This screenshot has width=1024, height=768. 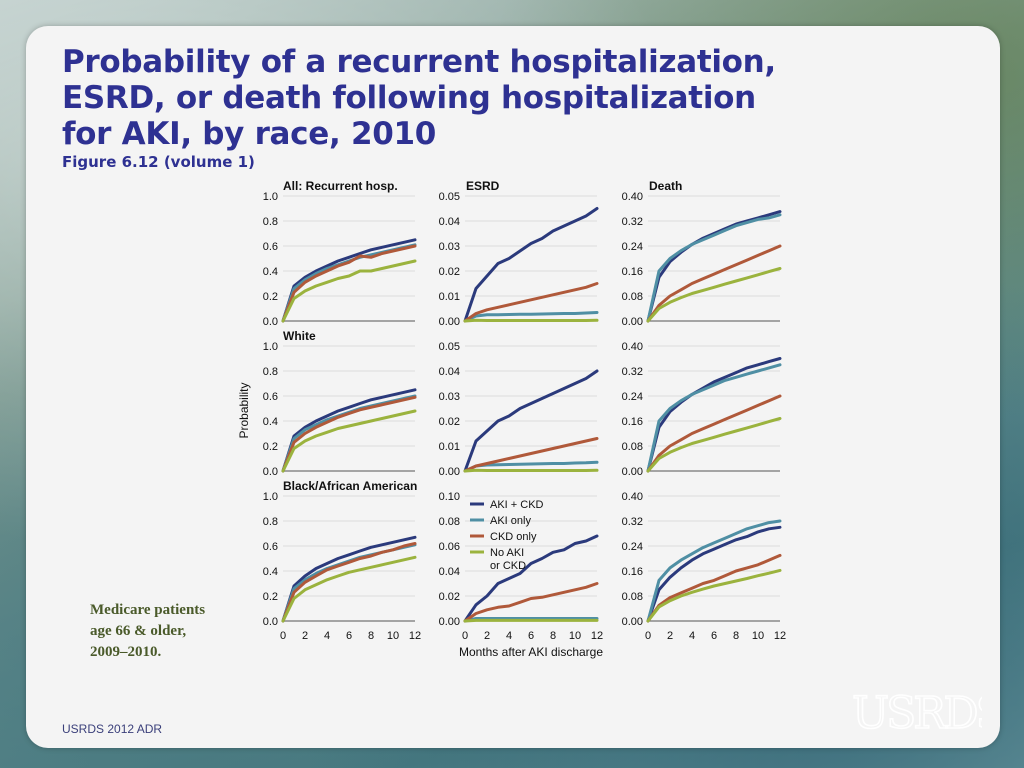 I want to click on outcome-title: Death, so click(x=665, y=186).